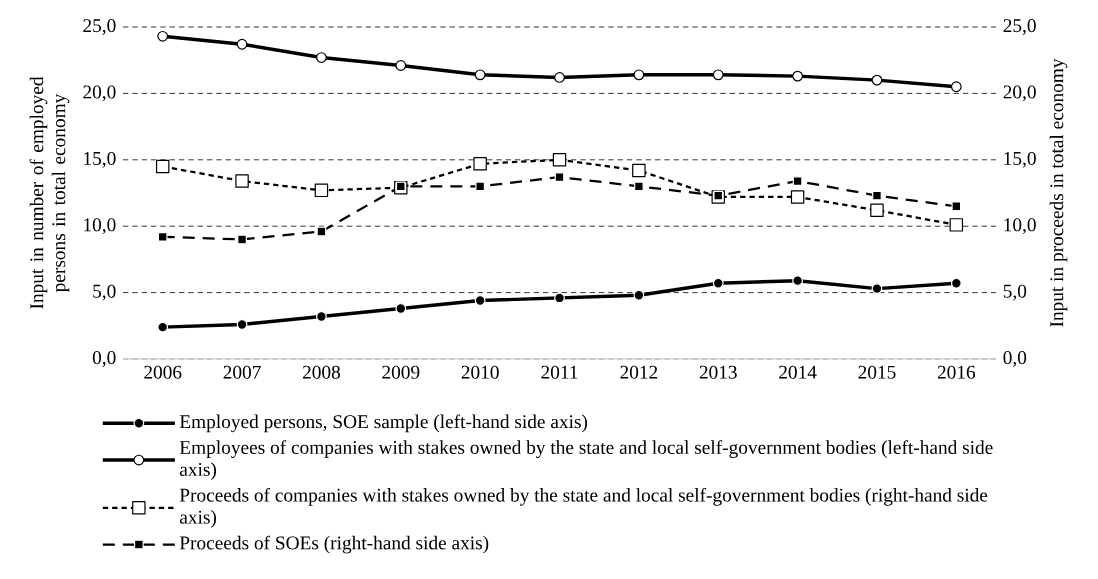  Describe the element at coordinates (583, 507) in the screenshot. I see `legend-label: Proceeds of companies with stakes owned by the state and local self-government bodies (right-hand side axis)` at that location.